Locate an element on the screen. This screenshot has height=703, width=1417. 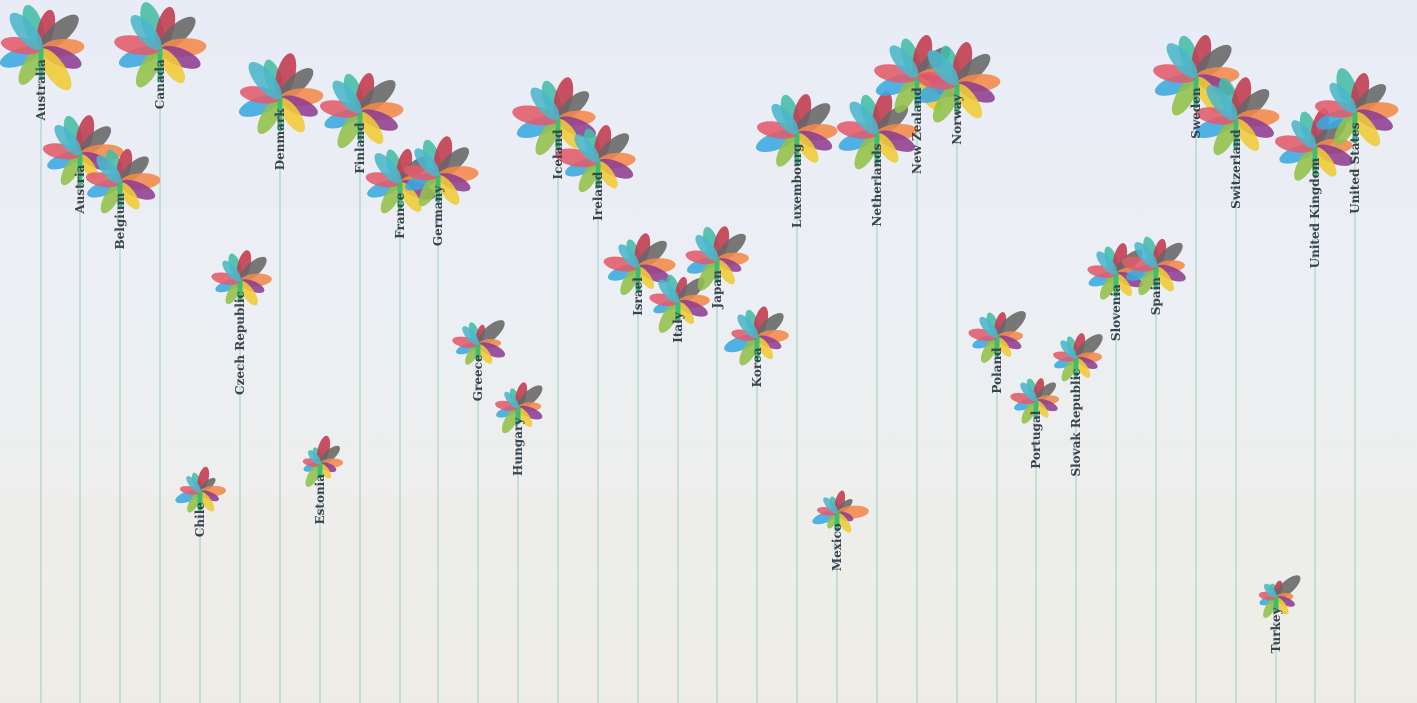
country-label-japan: Japan is located at coordinates (717, 290).